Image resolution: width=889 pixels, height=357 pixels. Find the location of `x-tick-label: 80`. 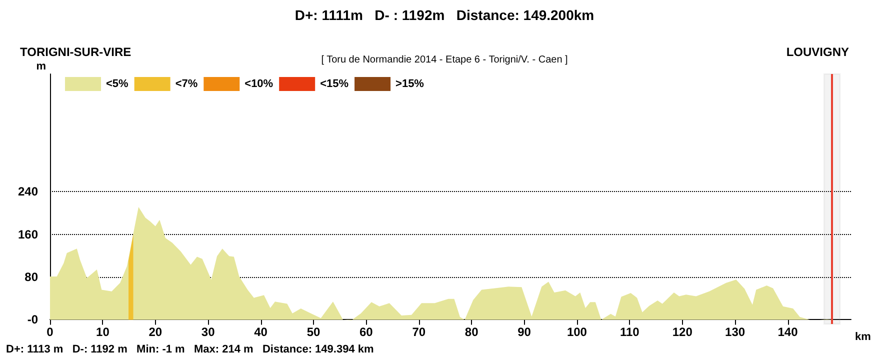

x-tick-label: 80 is located at coordinates (471, 332).